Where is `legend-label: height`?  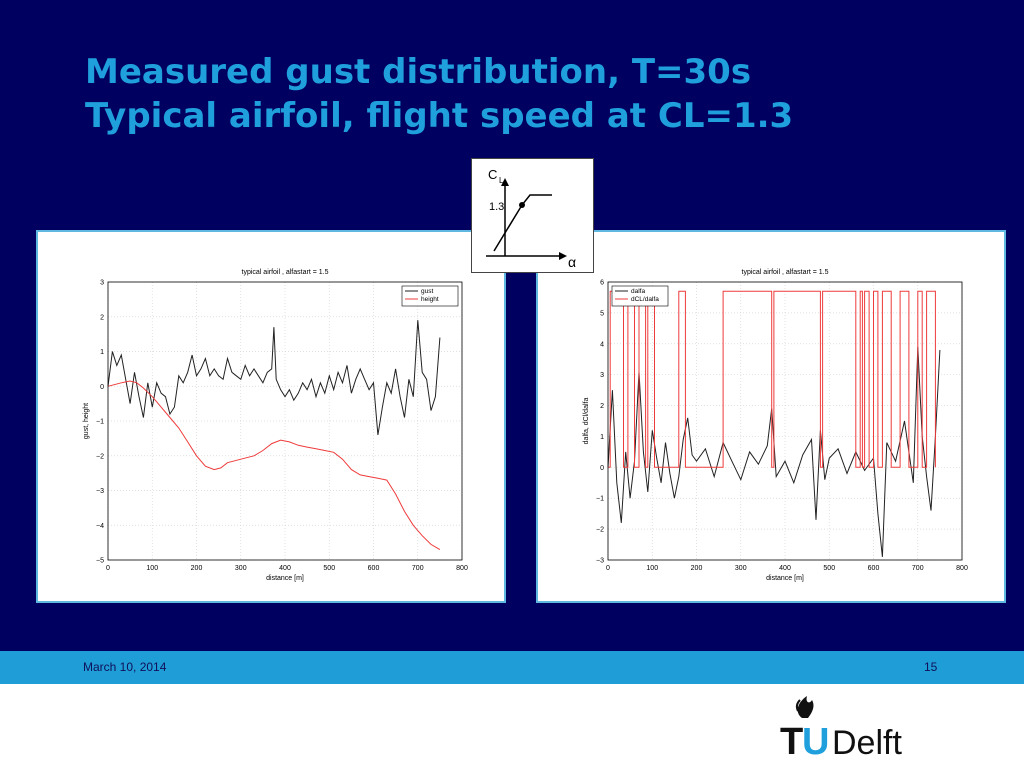 legend-label: height is located at coordinates (430, 299).